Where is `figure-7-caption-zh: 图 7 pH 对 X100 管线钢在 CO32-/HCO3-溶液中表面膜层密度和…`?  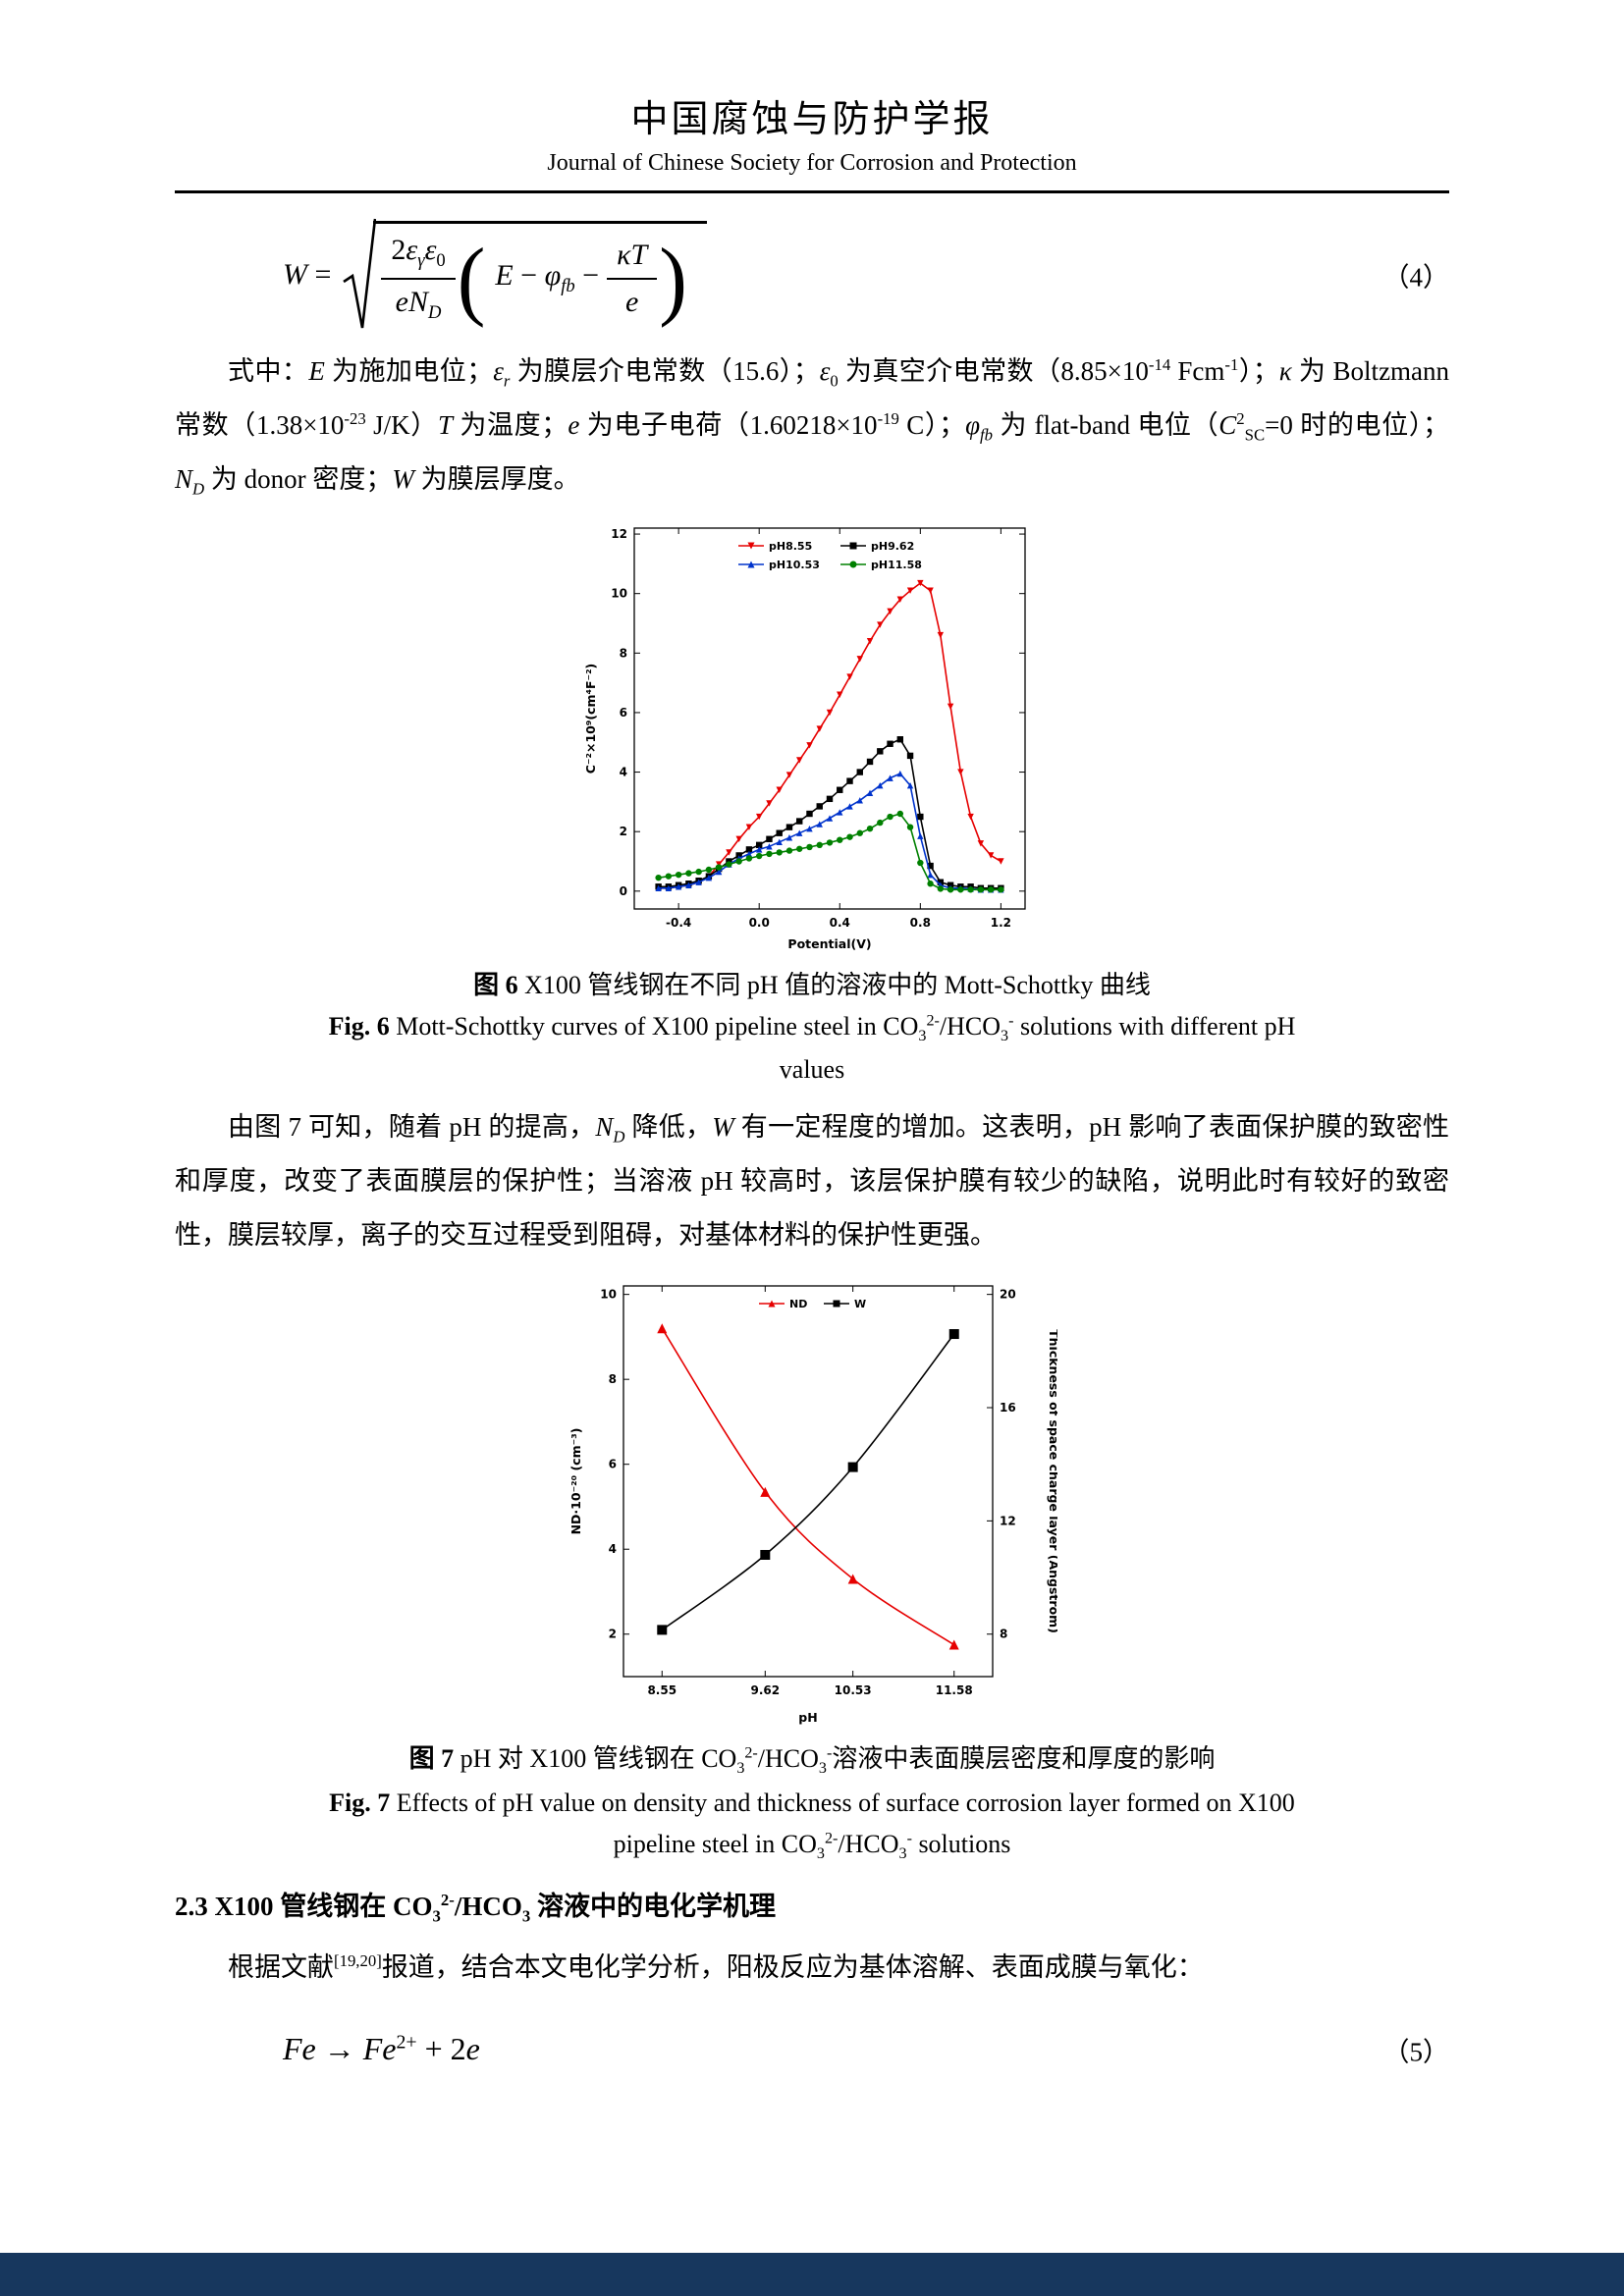 figure-7-caption-zh: 图 7 pH 对 X100 管线钢在 CO32-/HCO3-溶液中表面膜层密度和… is located at coordinates (812, 1761).